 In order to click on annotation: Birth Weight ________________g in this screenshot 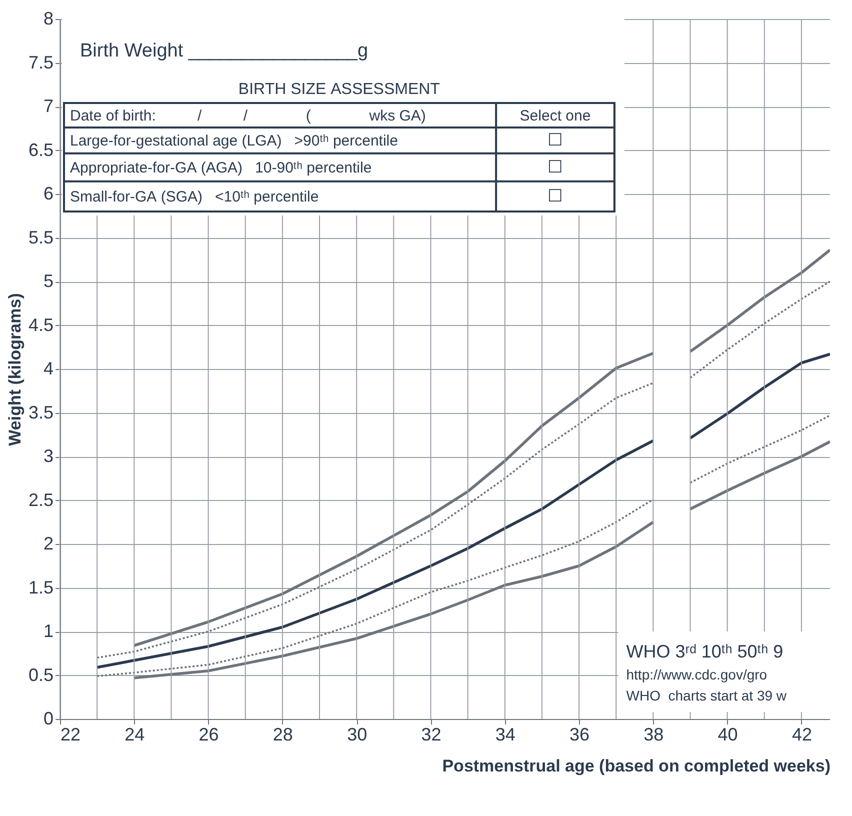, I will do `click(224, 51)`.